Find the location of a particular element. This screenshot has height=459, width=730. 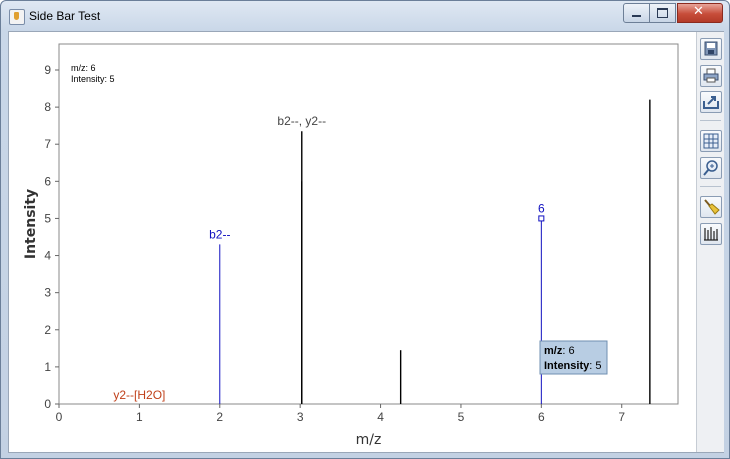

save-icon is located at coordinates (711, 48).